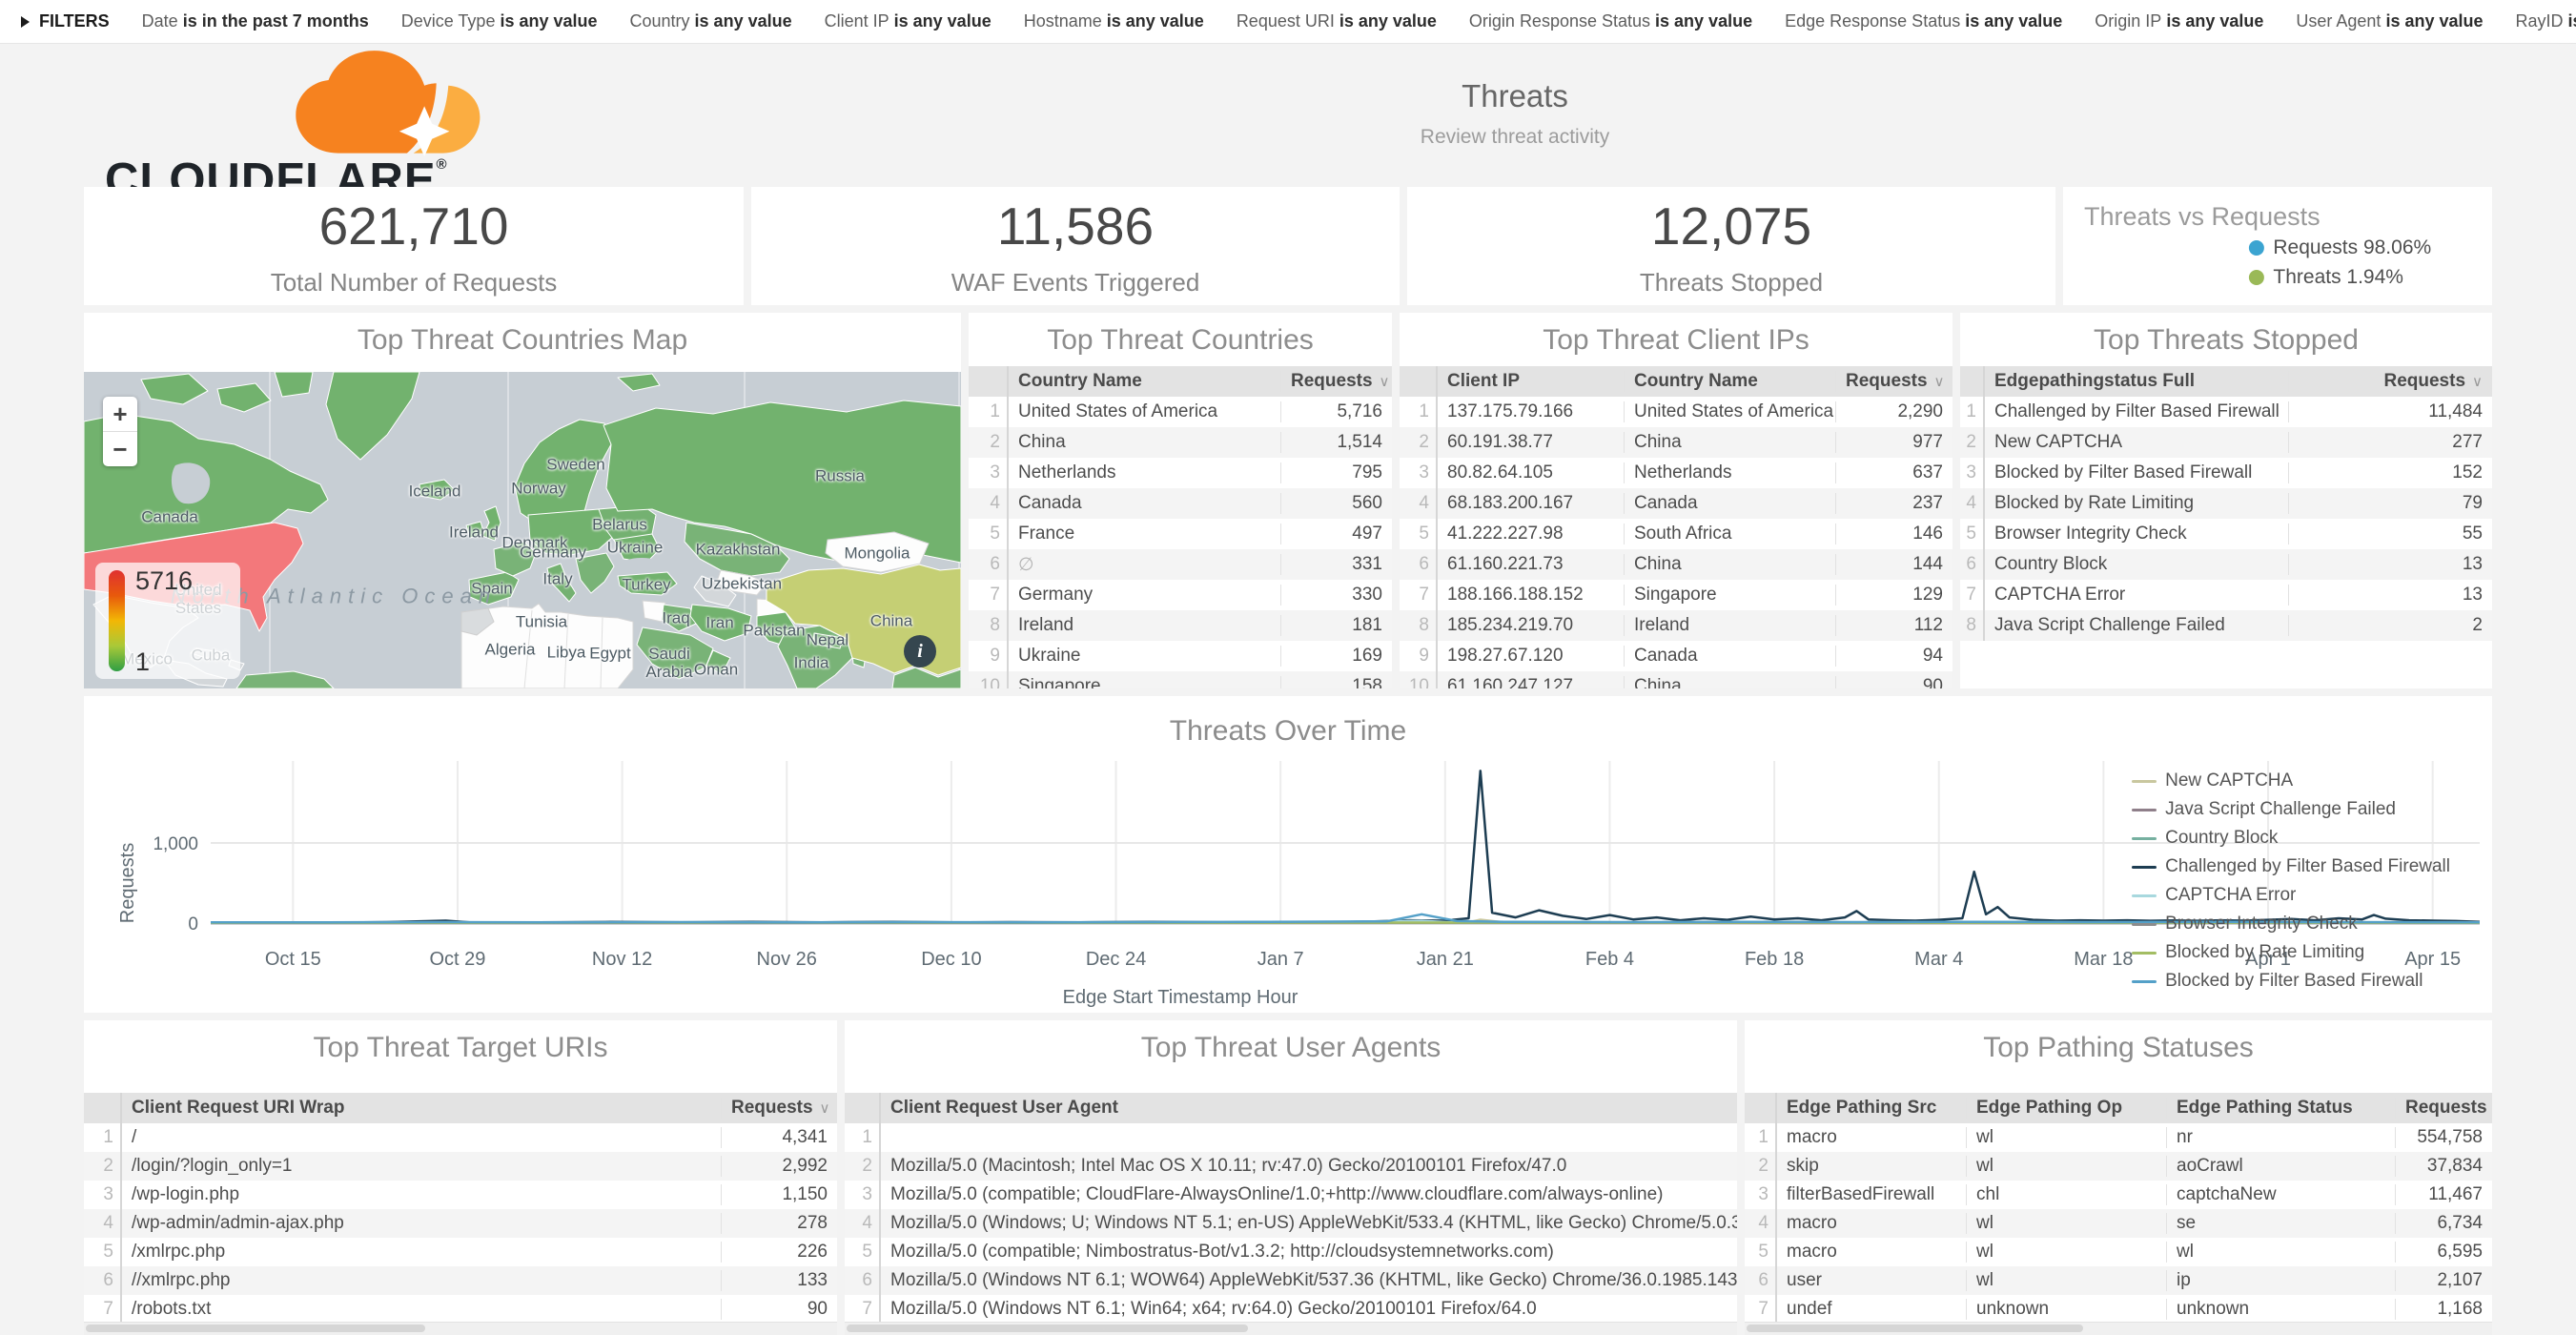 The width and height of the screenshot is (2576, 1335). Describe the element at coordinates (1676, 503) in the screenshot. I see `table-row: 4 68.183.200.167 Canada 237` at that location.